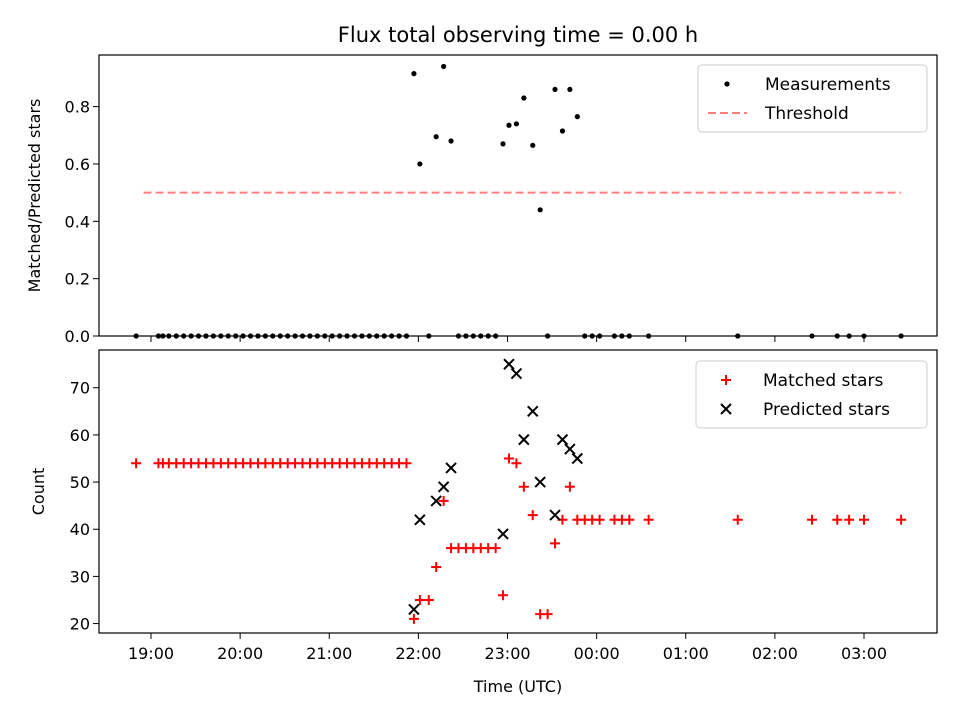 This screenshot has width=960, height=720. I want to click on legend-measurements-marker, so click(727, 84).